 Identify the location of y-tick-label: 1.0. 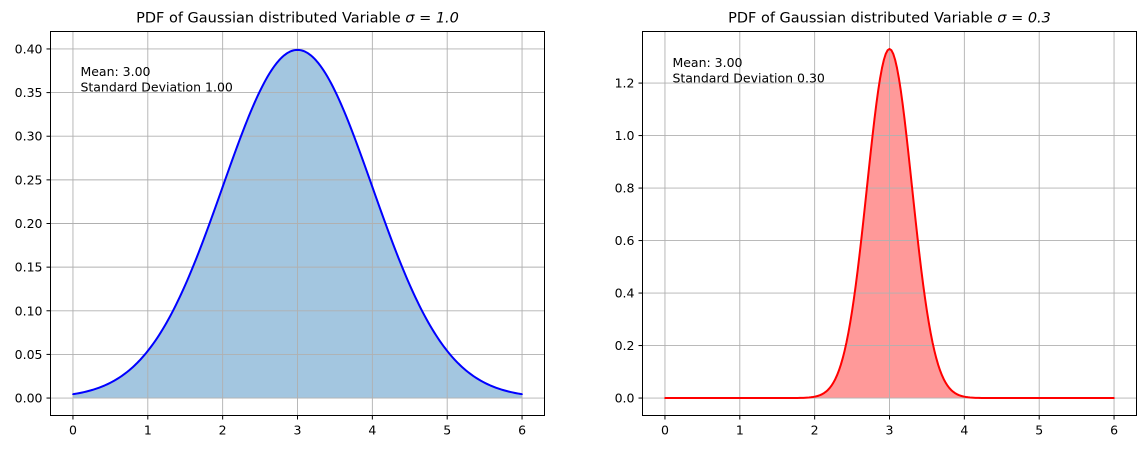
(625, 135).